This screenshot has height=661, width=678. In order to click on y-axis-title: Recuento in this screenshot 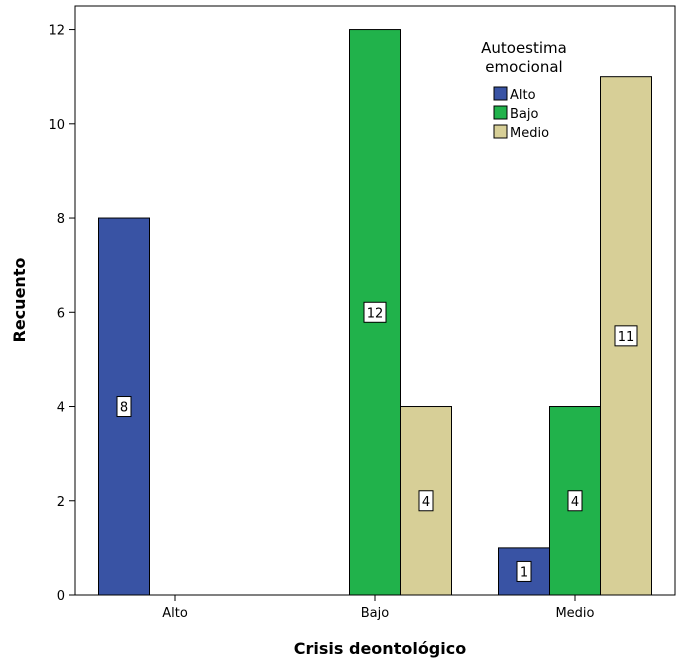, I will do `click(19, 300)`.